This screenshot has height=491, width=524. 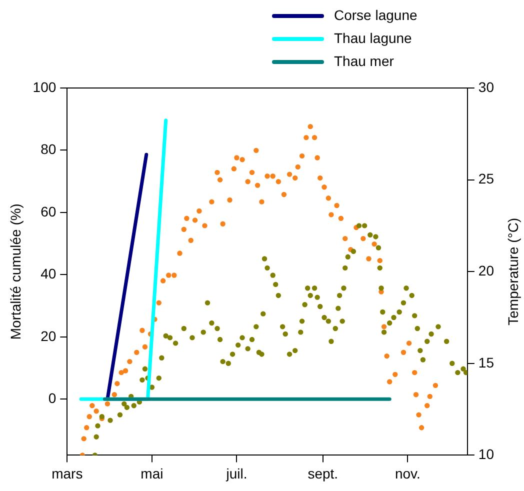 I want to click on x-tick-label: mars, so click(x=67, y=473).